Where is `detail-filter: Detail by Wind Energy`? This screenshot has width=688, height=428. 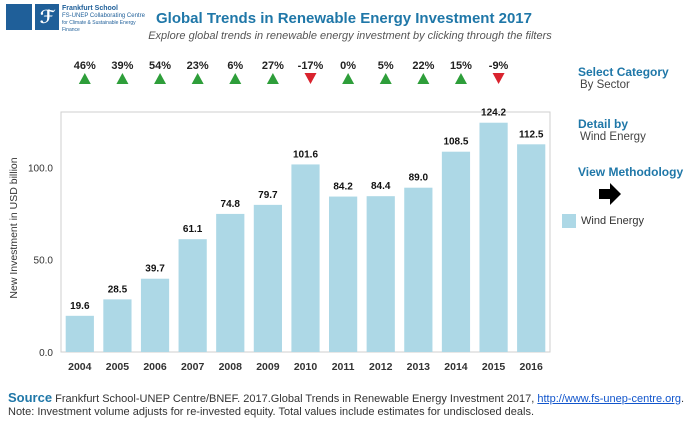 detail-filter: Detail by Wind Energy is located at coordinates (612, 130).